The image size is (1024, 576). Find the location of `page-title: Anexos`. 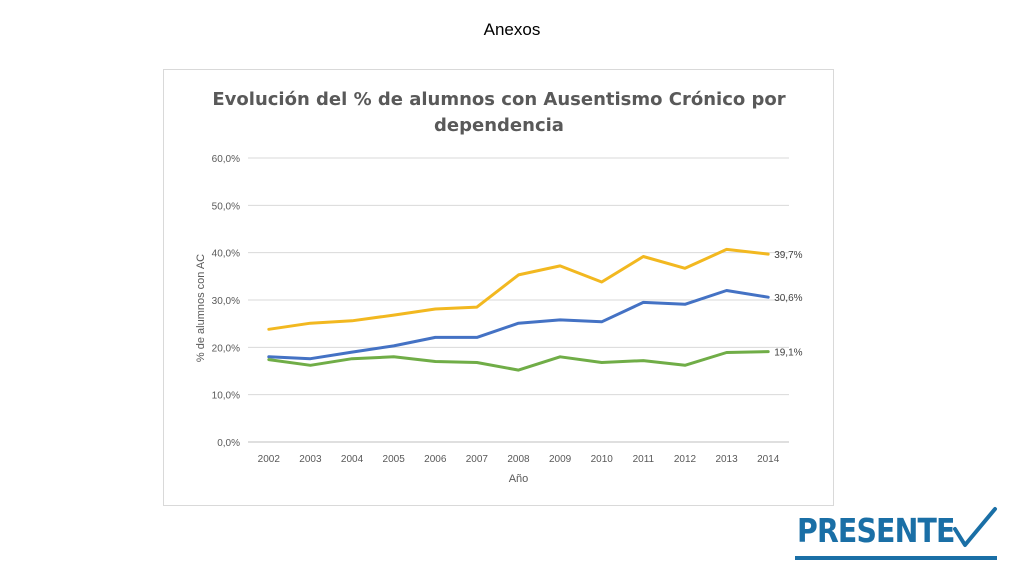

page-title: Anexos is located at coordinates (512, 29).